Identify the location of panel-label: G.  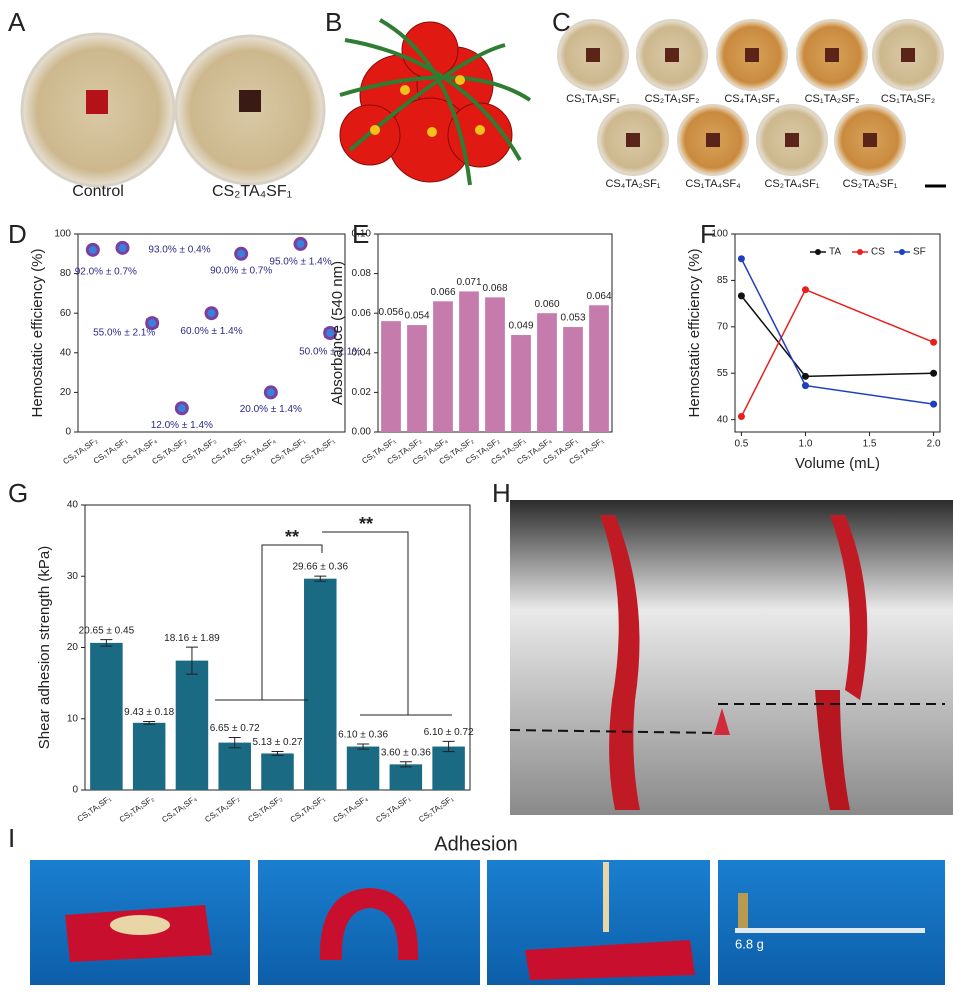
(18, 493).